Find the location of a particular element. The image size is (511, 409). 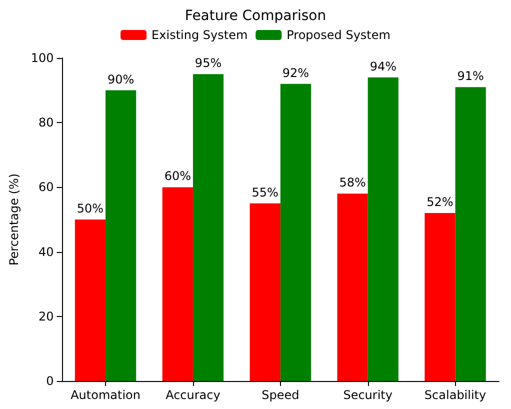

data-label: 90% is located at coordinates (120, 79).